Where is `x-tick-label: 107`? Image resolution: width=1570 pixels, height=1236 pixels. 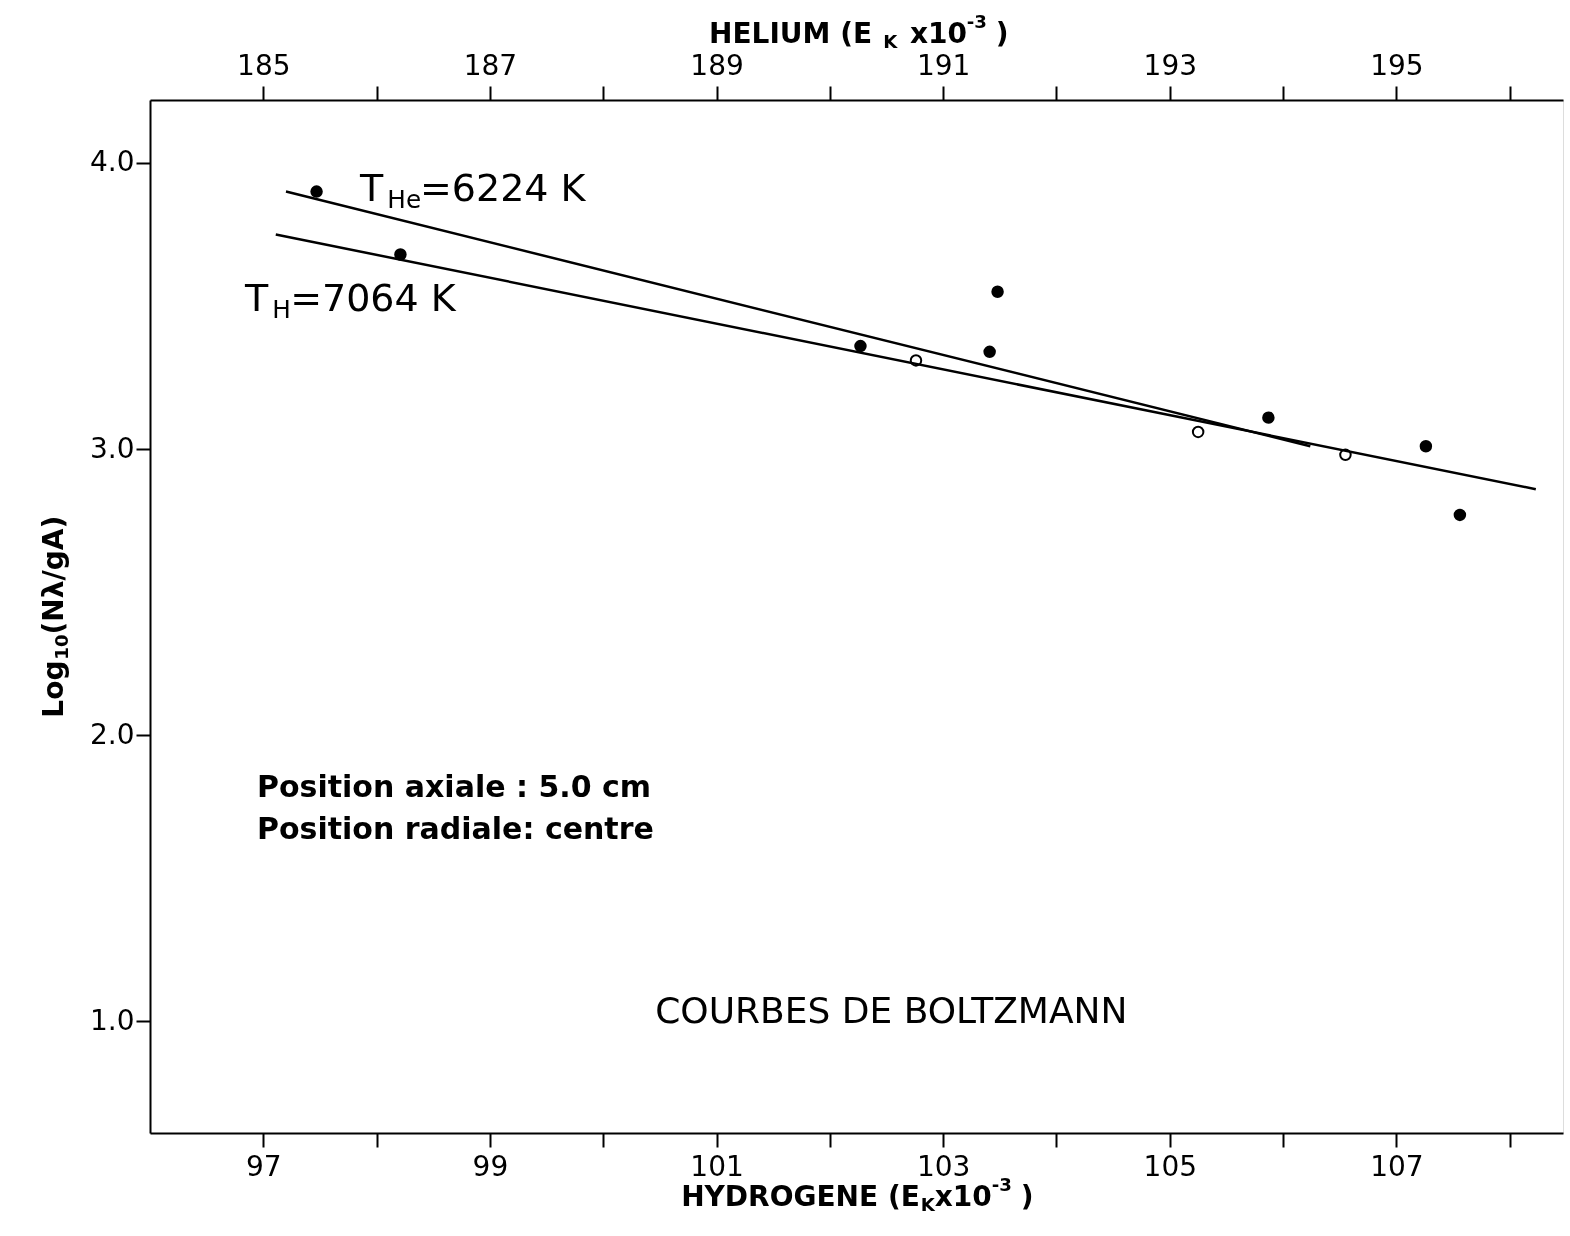
x-tick-label: 107 is located at coordinates (1397, 1166).